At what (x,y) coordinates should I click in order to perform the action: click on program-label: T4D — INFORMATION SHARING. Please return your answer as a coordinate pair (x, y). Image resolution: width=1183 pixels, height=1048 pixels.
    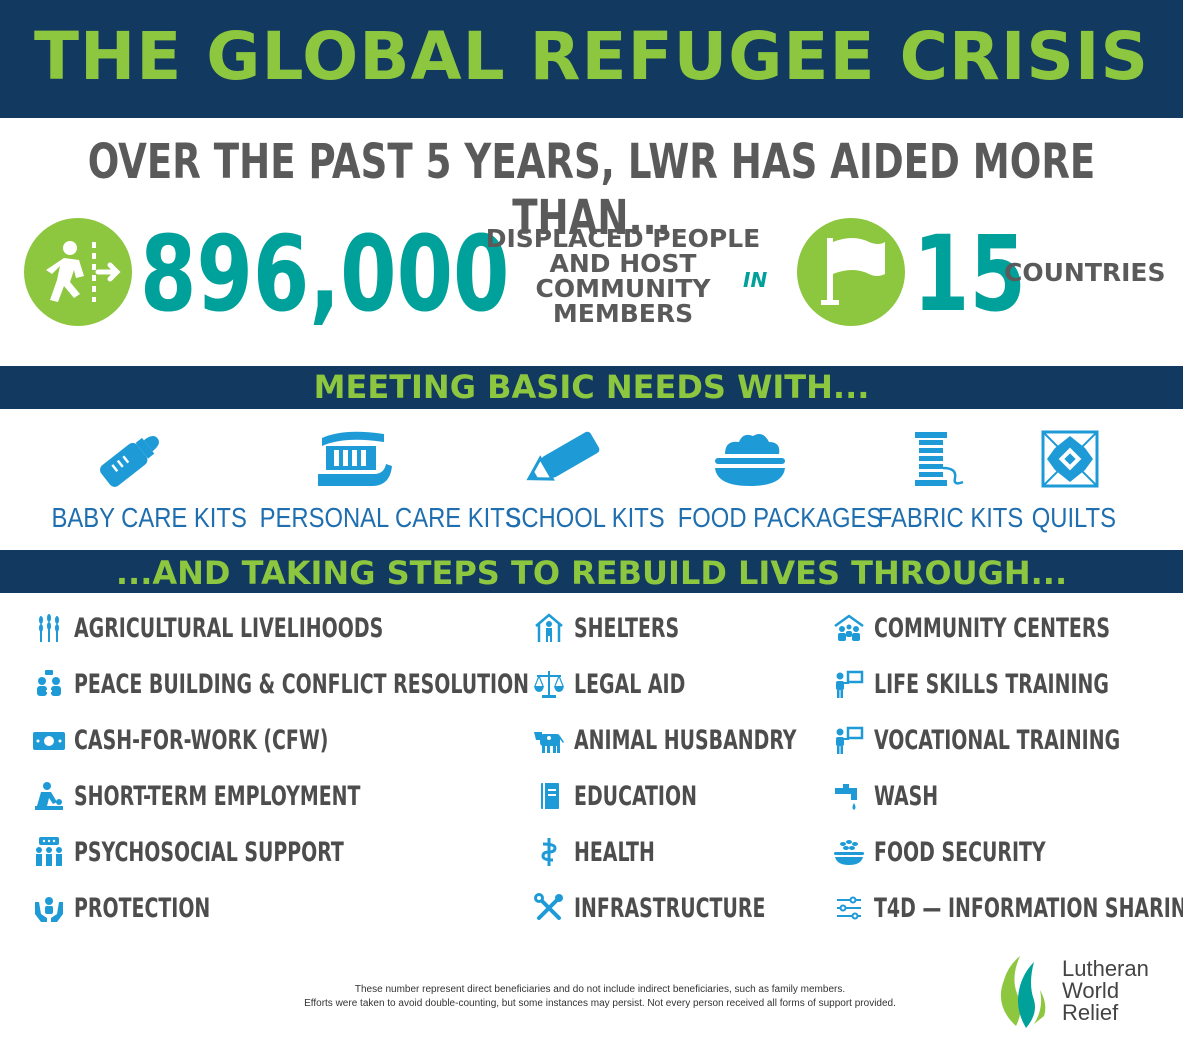
    Looking at the image, I should click on (1028, 908).